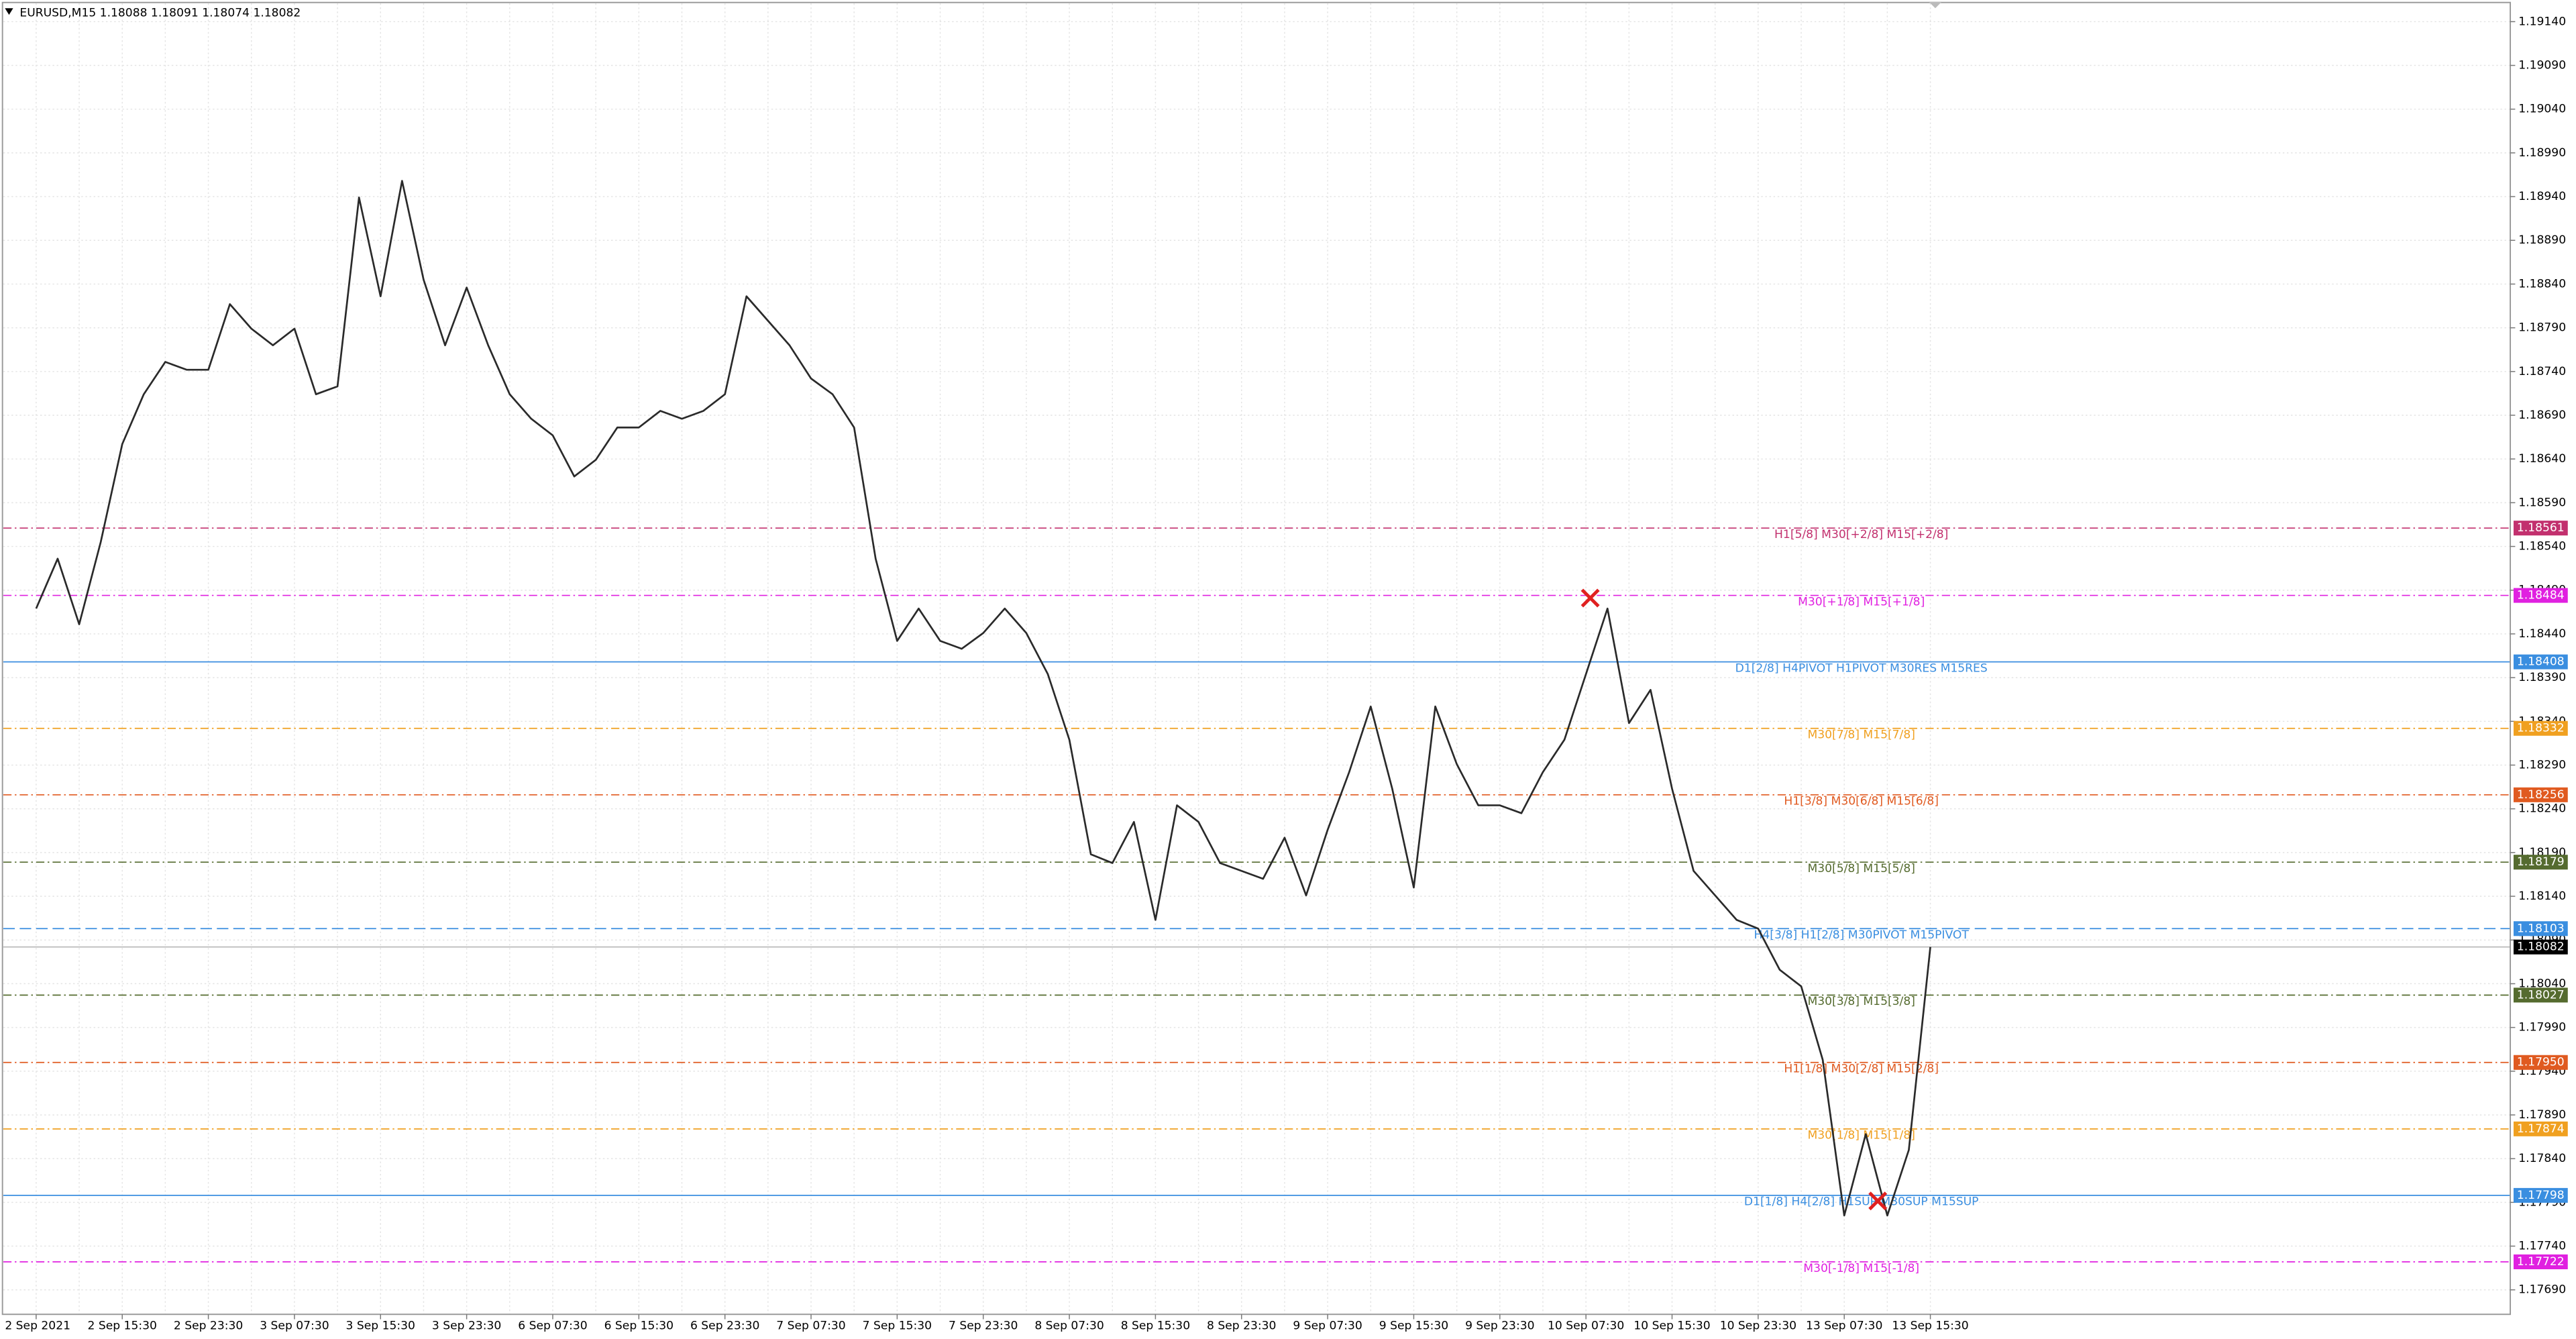 The height and width of the screenshot is (1339, 2576). Describe the element at coordinates (294, 1325) in the screenshot. I see `x-tick-label: 3 Sep 07:30` at that location.